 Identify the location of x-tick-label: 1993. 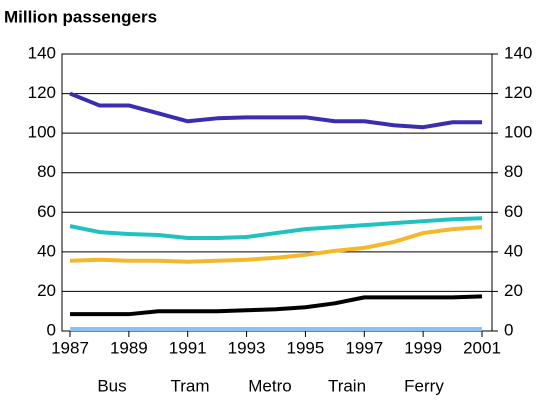
(247, 347).